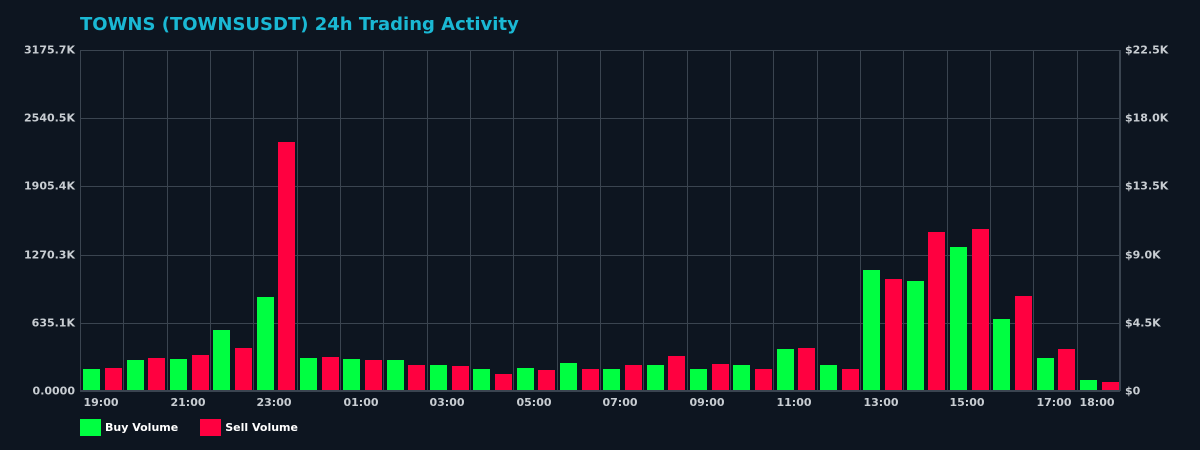 The width and height of the screenshot is (1200, 450). I want to click on x-tick-label: 09:00, so click(707, 402).